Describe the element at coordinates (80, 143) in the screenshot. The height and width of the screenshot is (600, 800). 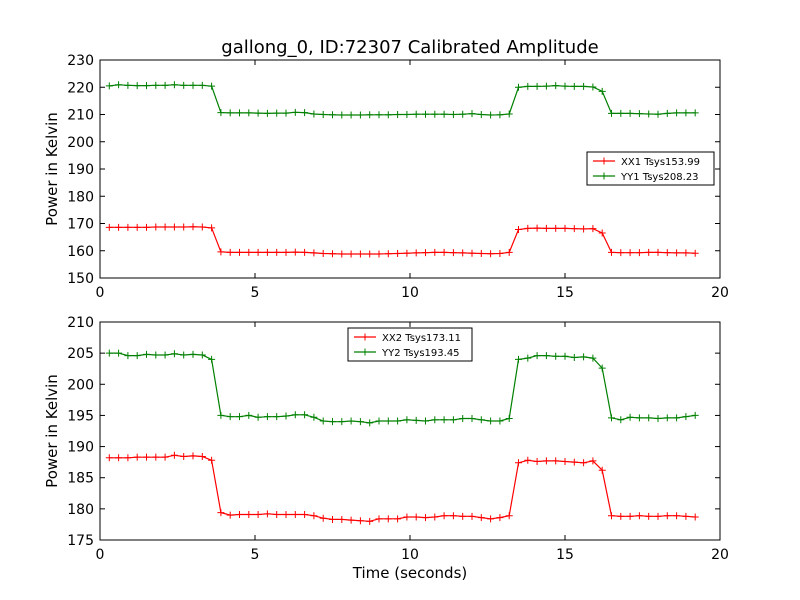
I see `y-tick-label: 200` at that location.